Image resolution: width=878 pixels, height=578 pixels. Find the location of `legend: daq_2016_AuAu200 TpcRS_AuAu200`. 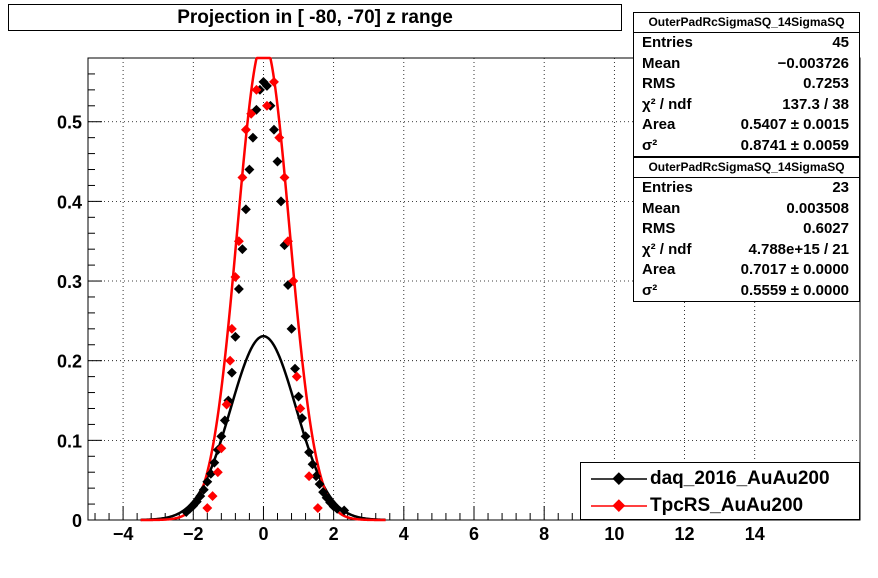

legend: daq_2016_AuAu200 TpcRS_AuAu200 is located at coordinates (720, 491).